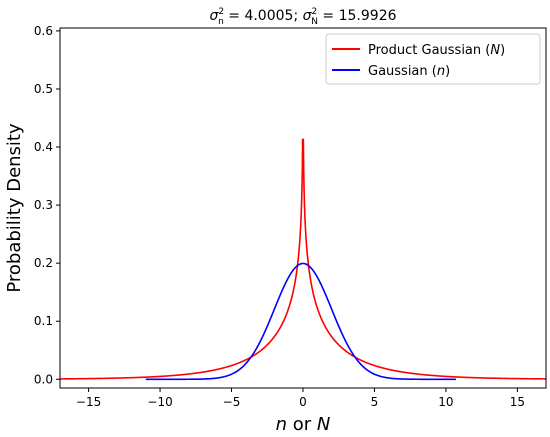 Image resolution: width=550 pixels, height=437 pixels. What do you see at coordinates (43, 205) in the screenshot?
I see `y-tick-label-3: 0.3` at bounding box center [43, 205].